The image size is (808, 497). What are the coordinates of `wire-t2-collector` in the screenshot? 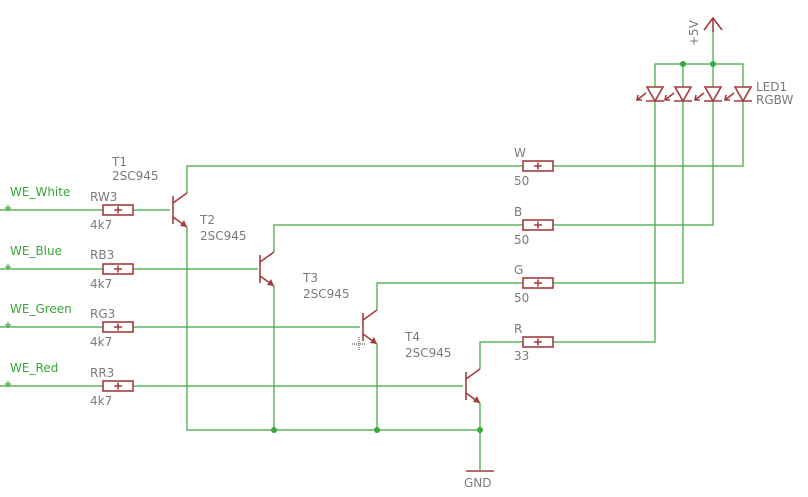 It's located at (398, 238).